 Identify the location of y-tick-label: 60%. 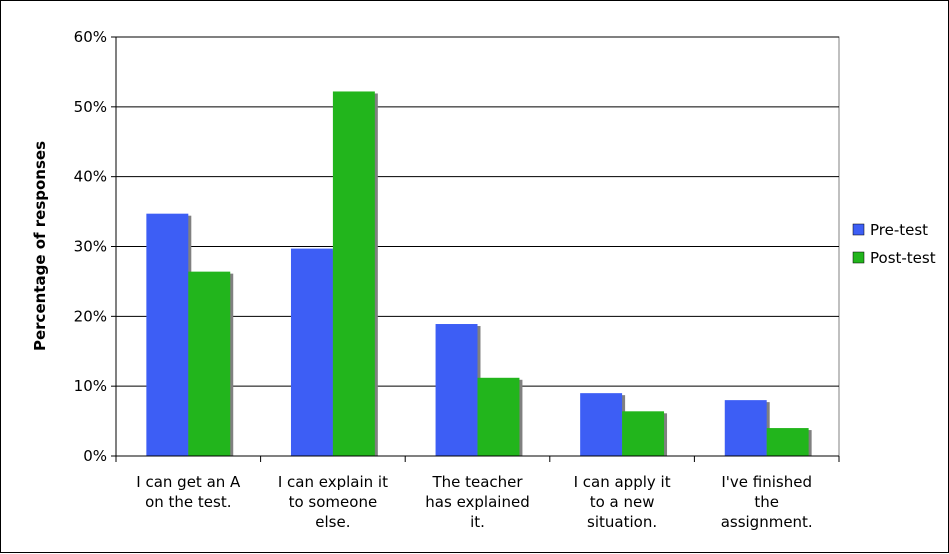
(90, 37).